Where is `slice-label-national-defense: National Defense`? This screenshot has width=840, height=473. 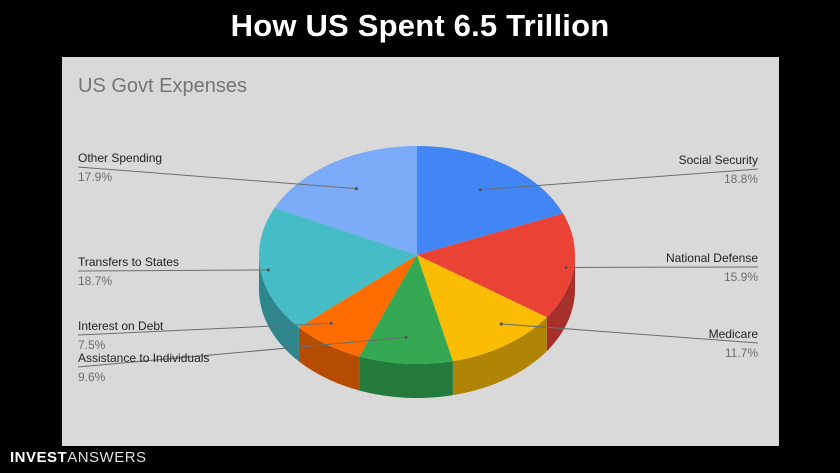 slice-label-national-defense: National Defense is located at coordinates (712, 258).